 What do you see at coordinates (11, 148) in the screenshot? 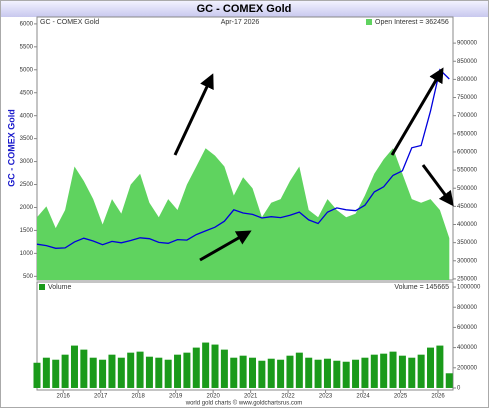
I see `y-axis-label: GC - COMEX Gold` at bounding box center [11, 148].